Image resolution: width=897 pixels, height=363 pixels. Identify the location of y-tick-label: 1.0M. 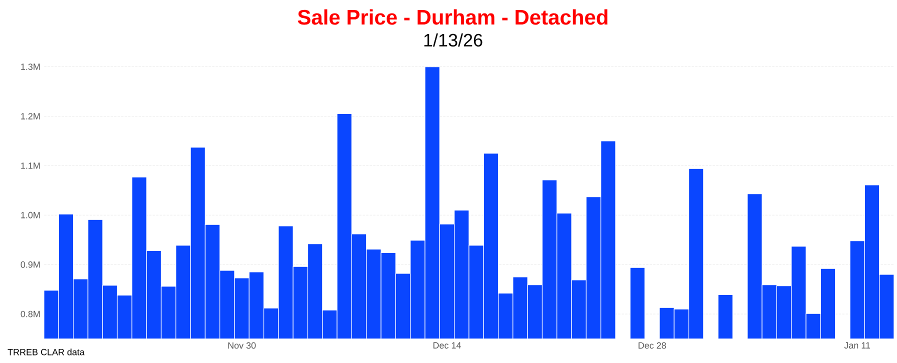
(30, 215).